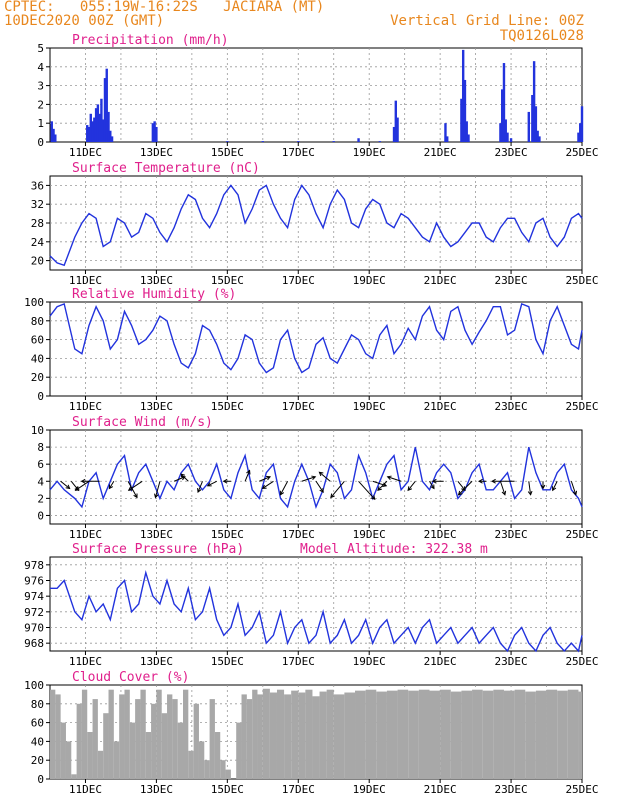 The image size is (618, 800). Describe the element at coordinates (84, 21) in the screenshot. I see `header-datetime: 10DEC2020 00Z (GMT)` at that location.